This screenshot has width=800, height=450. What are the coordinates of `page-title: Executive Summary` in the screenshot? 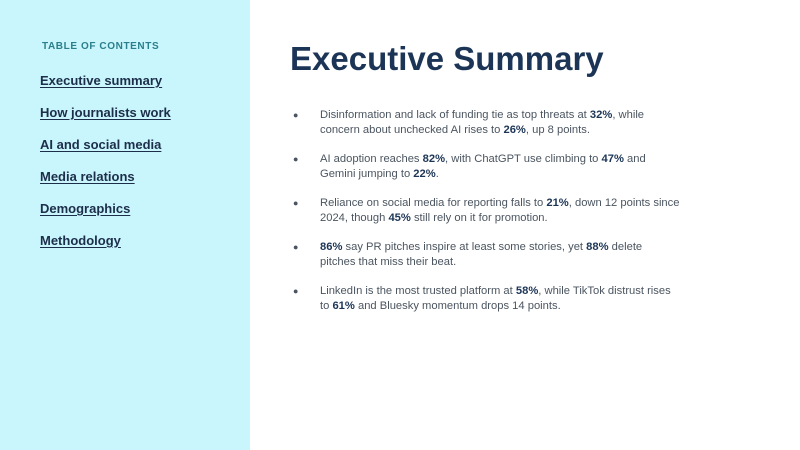 It's located at (447, 58).